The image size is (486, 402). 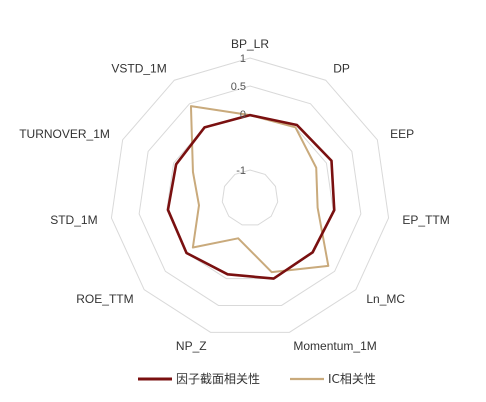 I want to click on axis-label-ep-ttm: EP_TTM, so click(x=425, y=220).